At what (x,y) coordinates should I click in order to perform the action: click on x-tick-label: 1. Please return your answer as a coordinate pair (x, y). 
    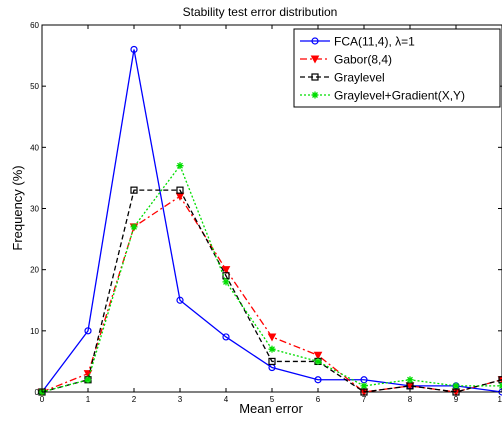
    Looking at the image, I should click on (88, 399).